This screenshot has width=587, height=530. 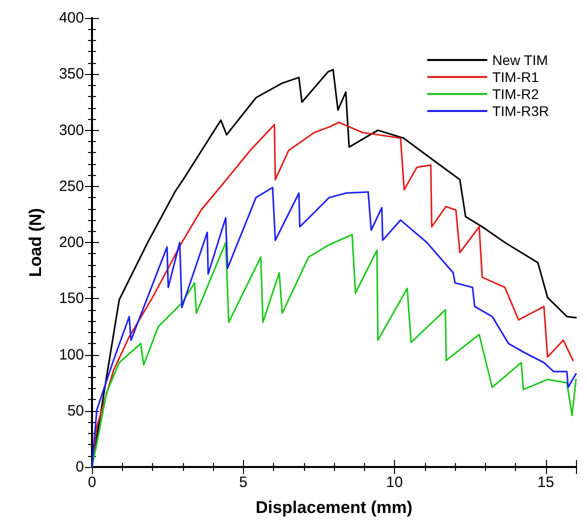 What do you see at coordinates (71, 186) in the screenshot?
I see `y-tick-label: 250` at bounding box center [71, 186].